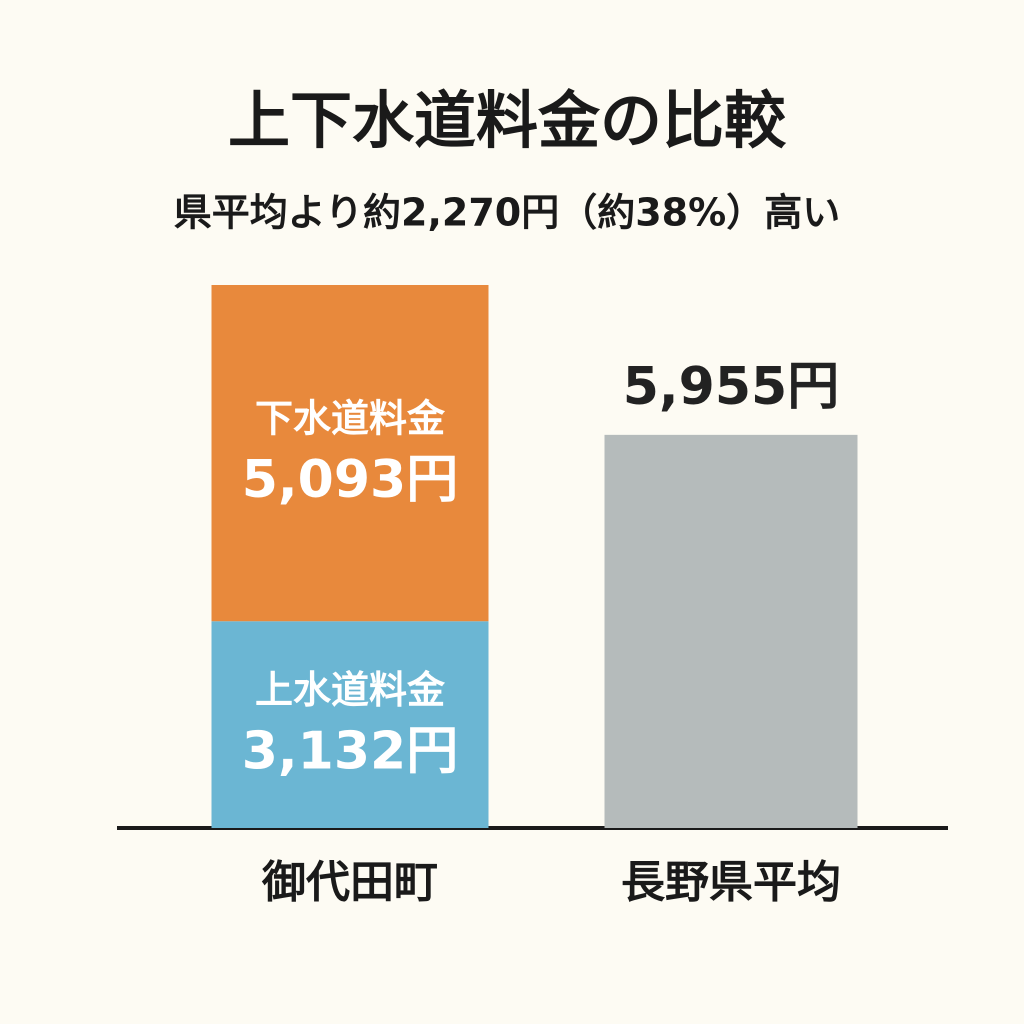 The height and width of the screenshot is (1024, 1024). What do you see at coordinates (731, 882) in the screenshot?
I see `x-tick-label: 長野県平均` at bounding box center [731, 882].